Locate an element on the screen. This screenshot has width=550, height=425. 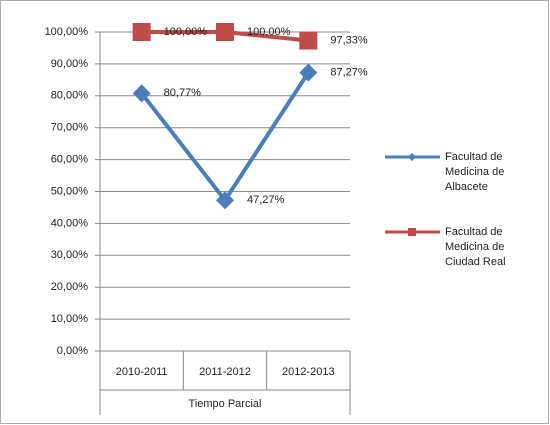
data-label: 97,33% is located at coordinates (349, 40).